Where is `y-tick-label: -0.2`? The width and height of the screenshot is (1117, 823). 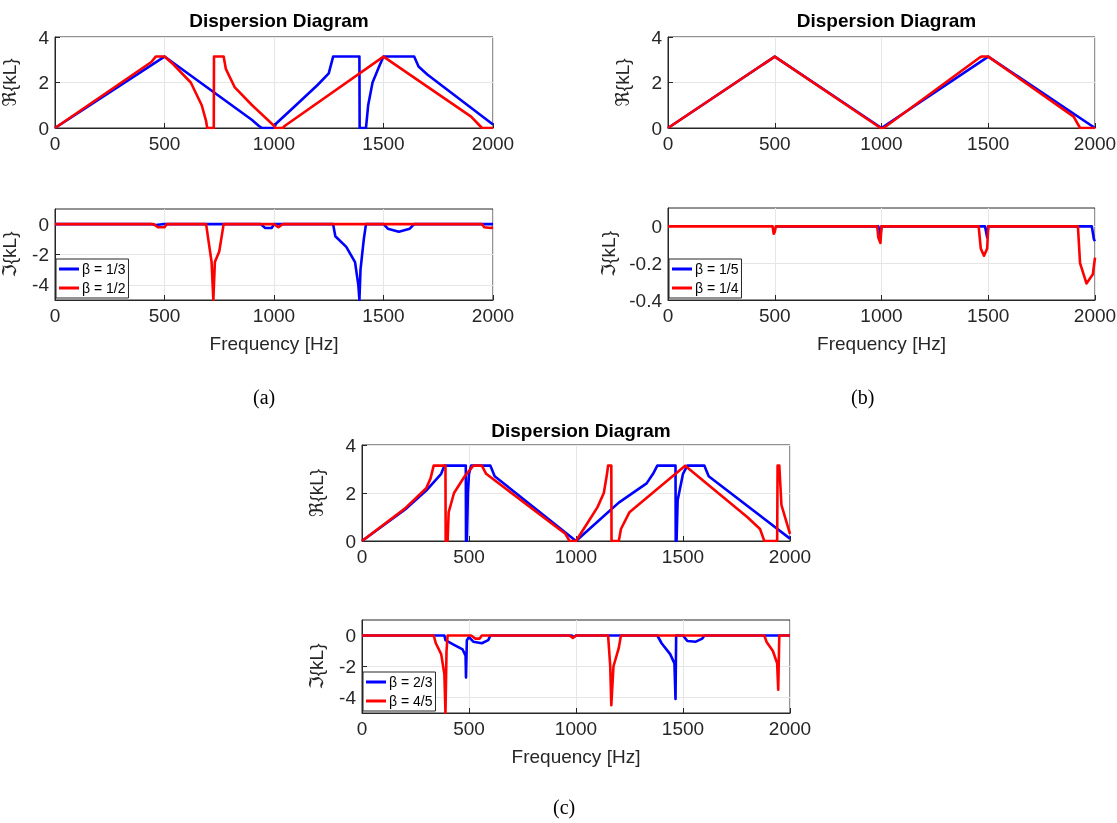 y-tick-label: -0.2 is located at coordinates (645, 263).